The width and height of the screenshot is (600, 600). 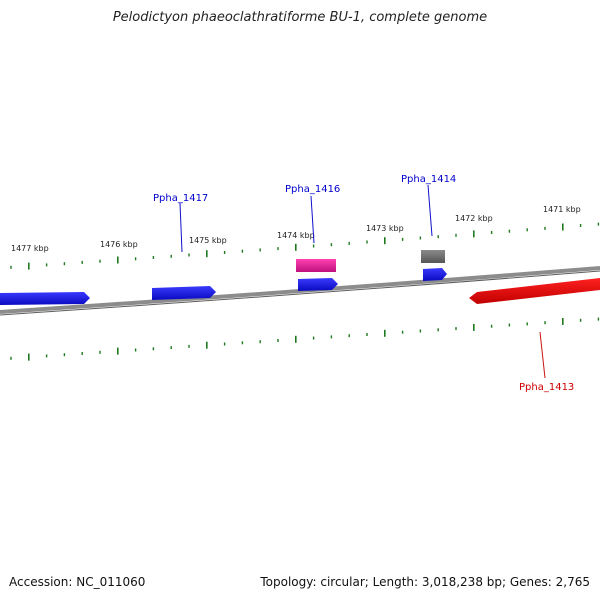 I want to click on backbone-arc-shadow, so click(x=300, y=293).